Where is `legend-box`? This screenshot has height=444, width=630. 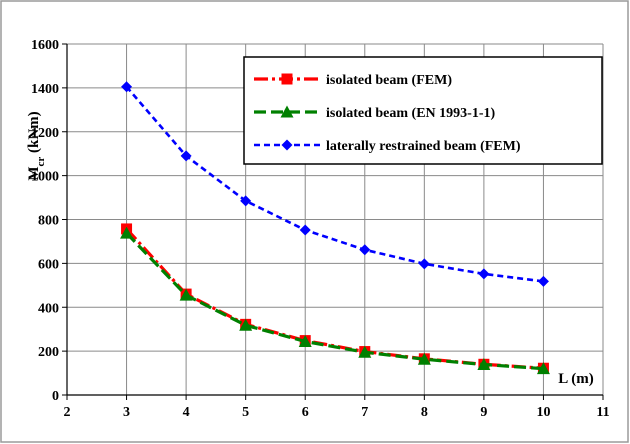
legend-box is located at coordinates (423, 110).